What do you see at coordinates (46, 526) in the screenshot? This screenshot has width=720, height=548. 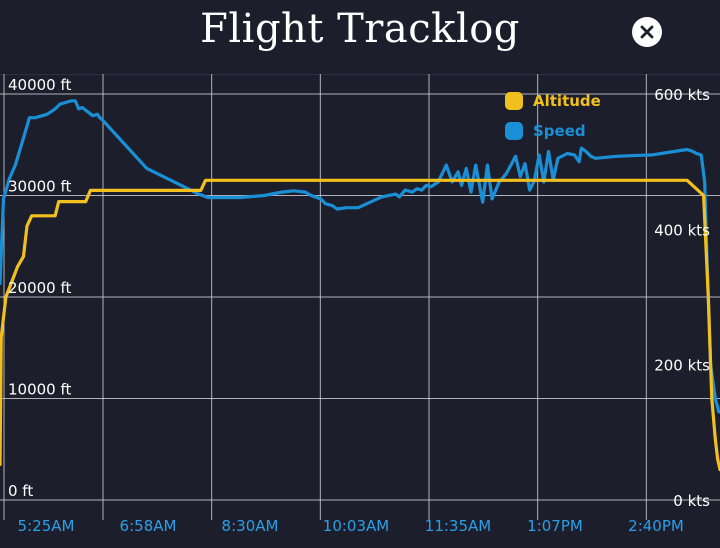 I see `x-tick-label: 5:25AM` at bounding box center [46, 526].